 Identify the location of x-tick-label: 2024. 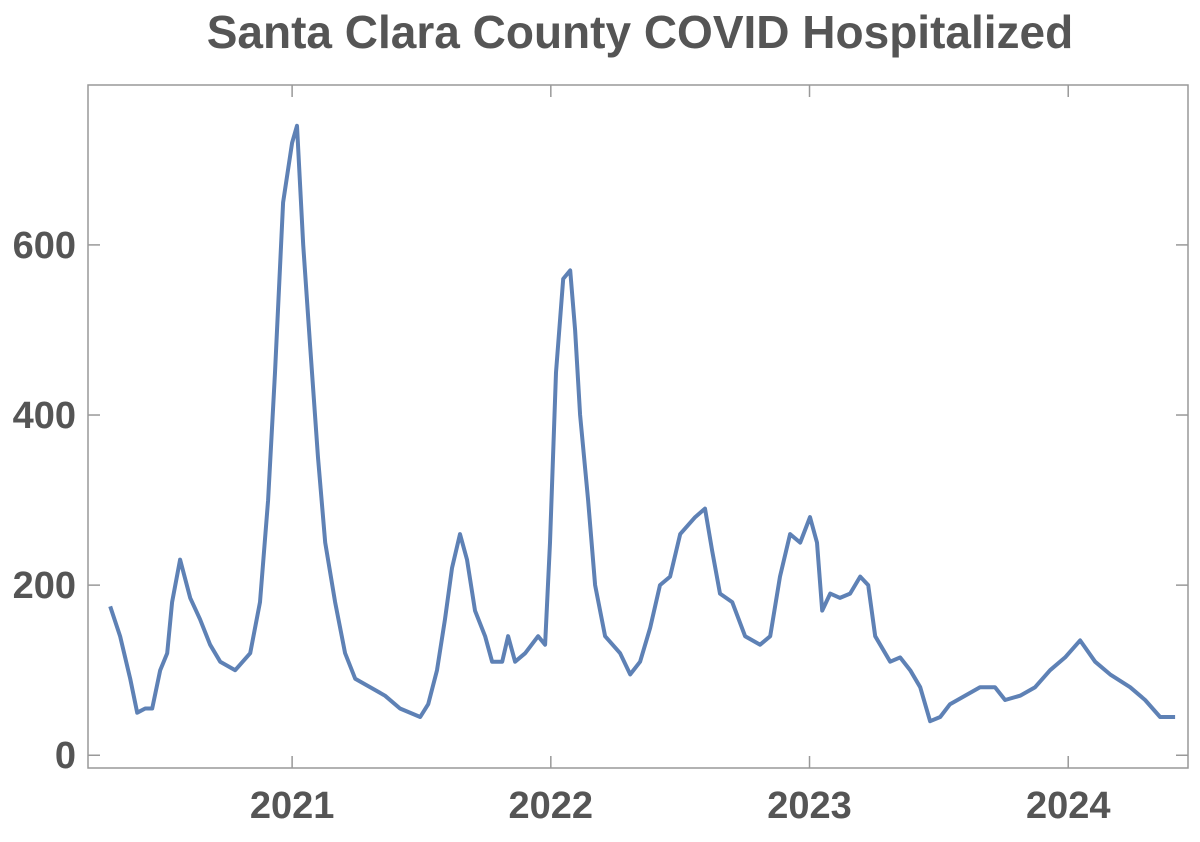
(1068, 806).